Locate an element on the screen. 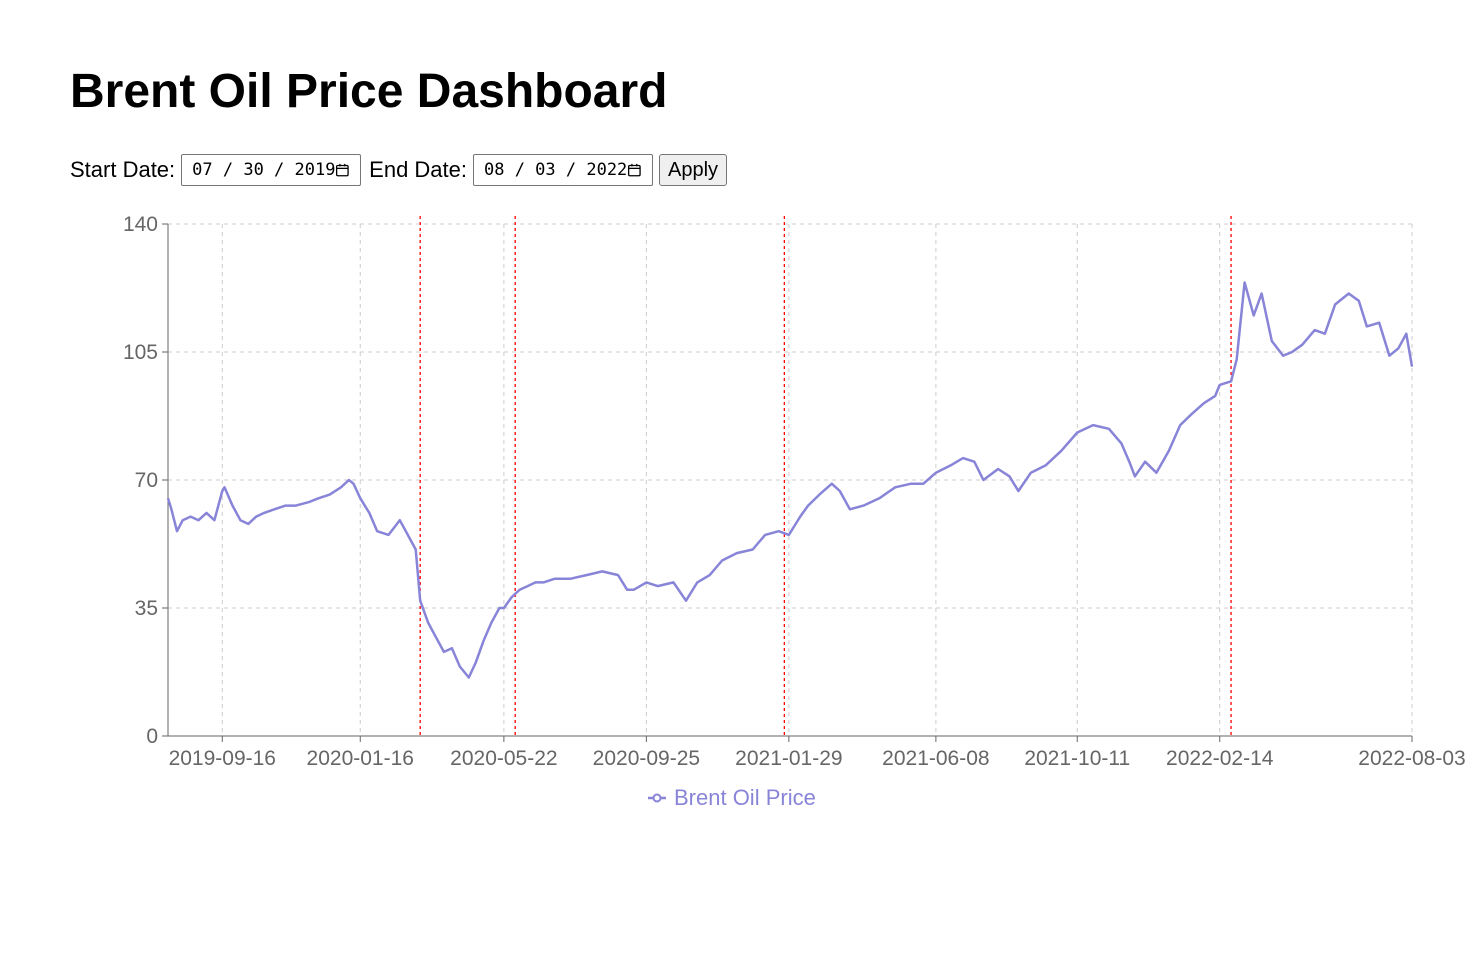 Image resolution: width=1477 pixels, height=956 pixels. start-date-value: 07 / 30 / 2019 is located at coordinates (264, 170).